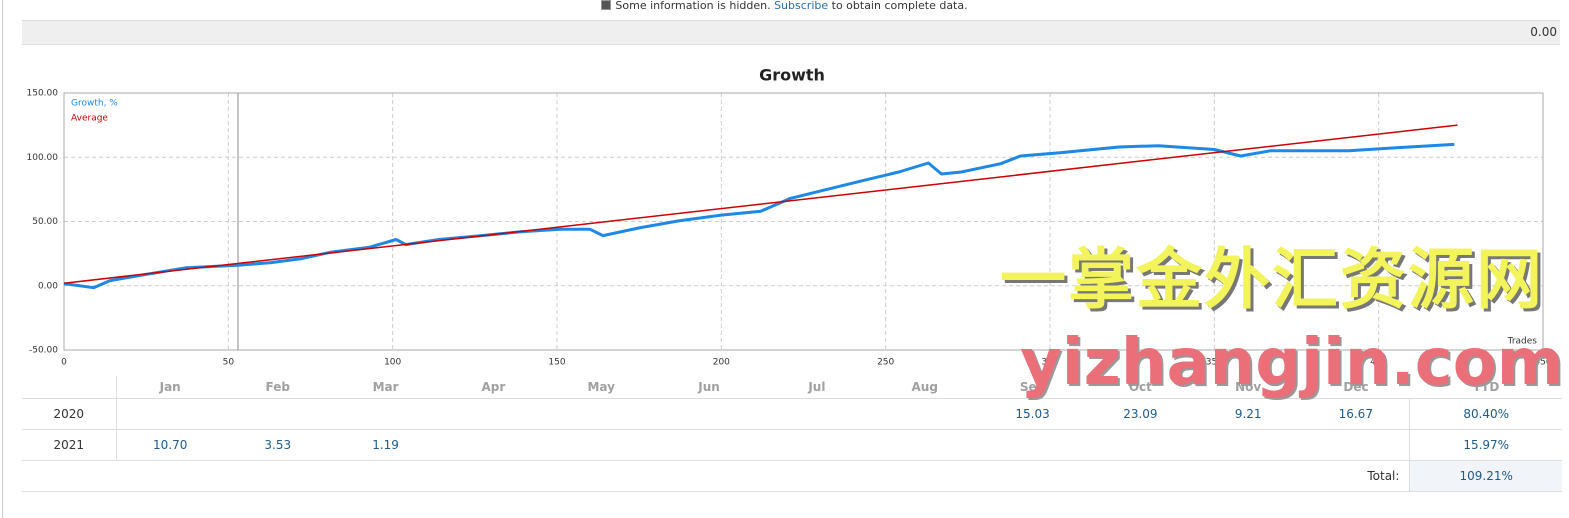  Describe the element at coordinates (170, 387) in the screenshot. I see `column-header: Jan` at that location.